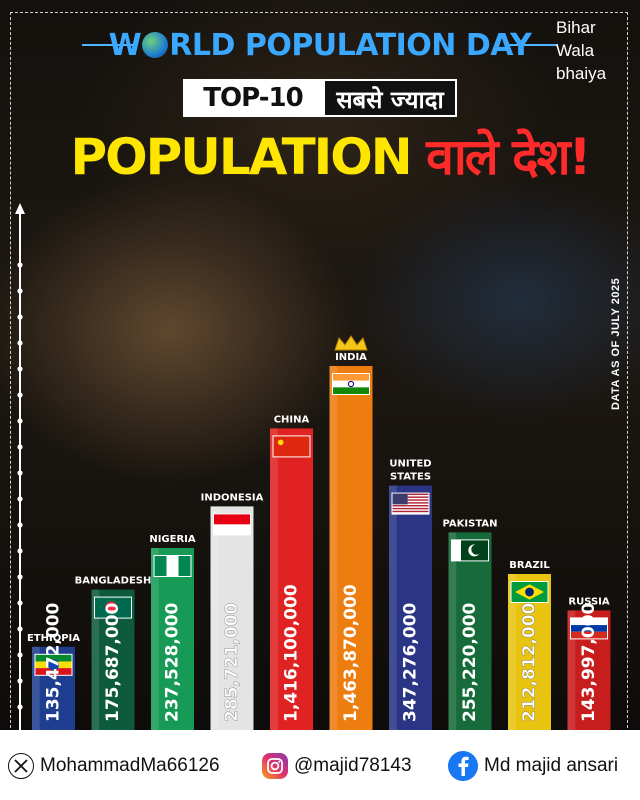  Describe the element at coordinates (410, 503) in the screenshot. I see `flag-usa-icon` at that location.